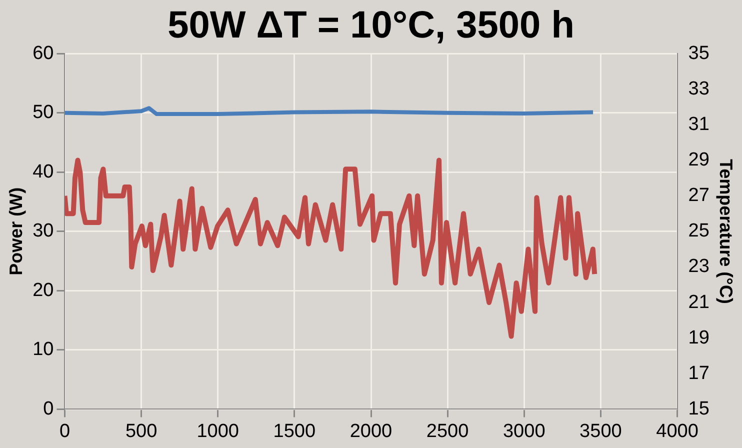  What do you see at coordinates (371, 25) in the screenshot?
I see `chart-title: 50W ΔT = 10°C, 3500 h` at bounding box center [371, 25].